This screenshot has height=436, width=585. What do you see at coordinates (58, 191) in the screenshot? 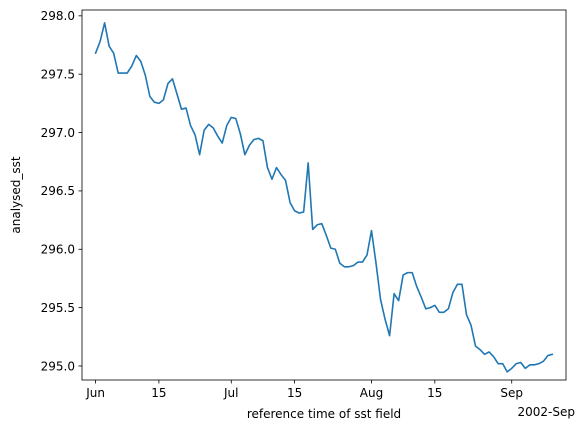
I see `y-tick-label: 296.5` at bounding box center [58, 191].